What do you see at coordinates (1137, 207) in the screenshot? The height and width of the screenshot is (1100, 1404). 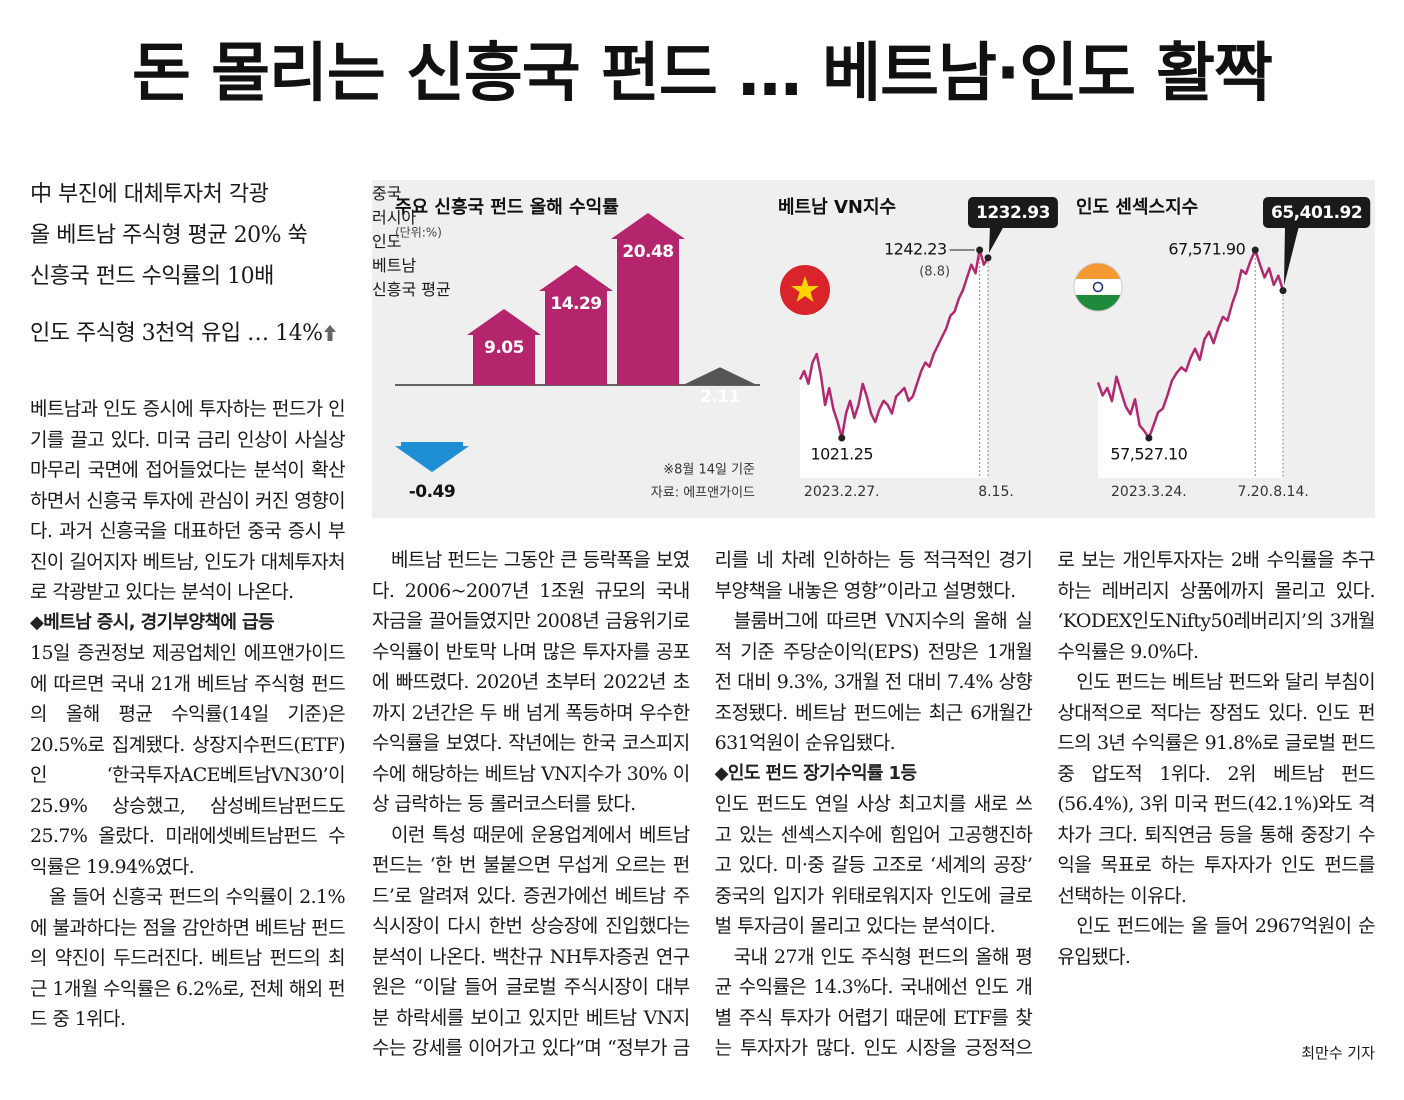 I see `chart-title: 인도 센섹스지수` at bounding box center [1137, 207].